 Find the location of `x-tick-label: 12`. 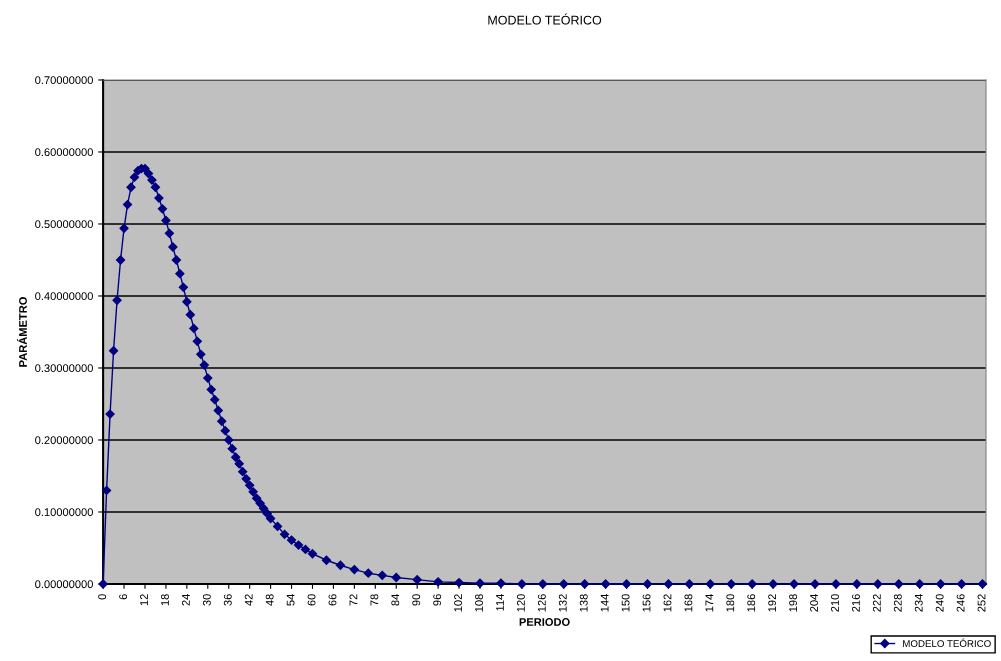

x-tick-label: 12 is located at coordinates (144, 600).